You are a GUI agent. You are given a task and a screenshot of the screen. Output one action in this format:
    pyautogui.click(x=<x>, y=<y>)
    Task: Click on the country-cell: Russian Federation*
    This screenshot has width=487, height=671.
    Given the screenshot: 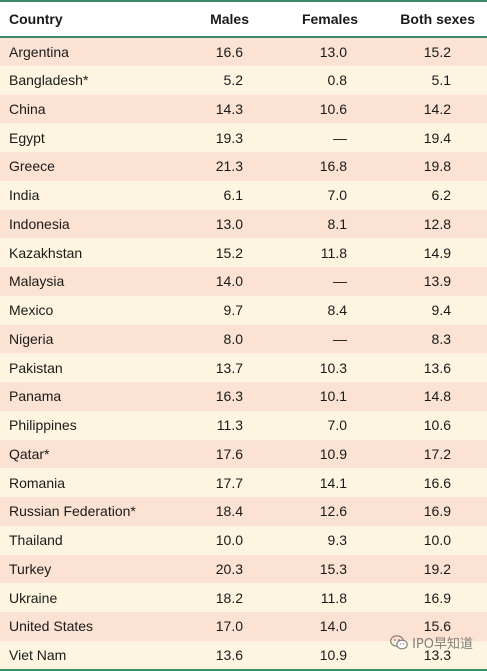 What is the action you would take?
    pyautogui.click(x=72, y=511)
    